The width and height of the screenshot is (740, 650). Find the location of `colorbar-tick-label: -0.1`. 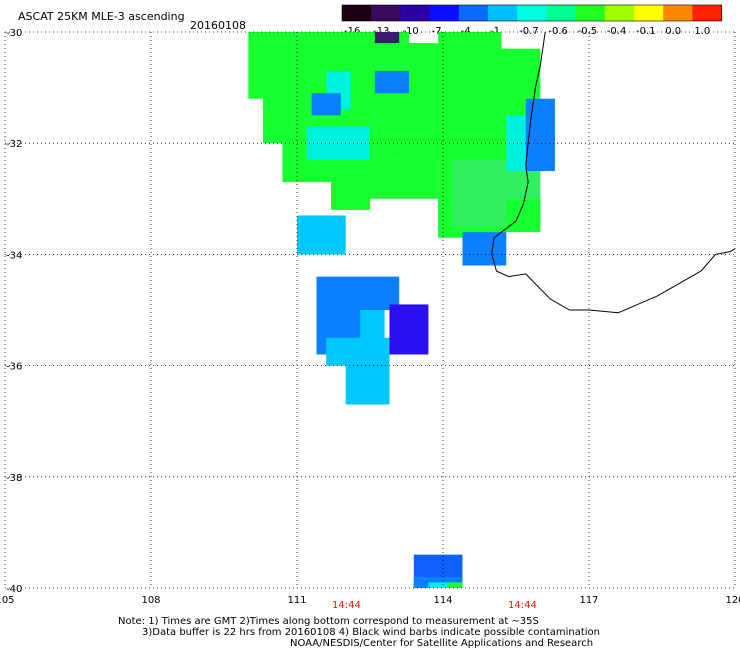

colorbar-tick-label: -0.1 is located at coordinates (646, 31).